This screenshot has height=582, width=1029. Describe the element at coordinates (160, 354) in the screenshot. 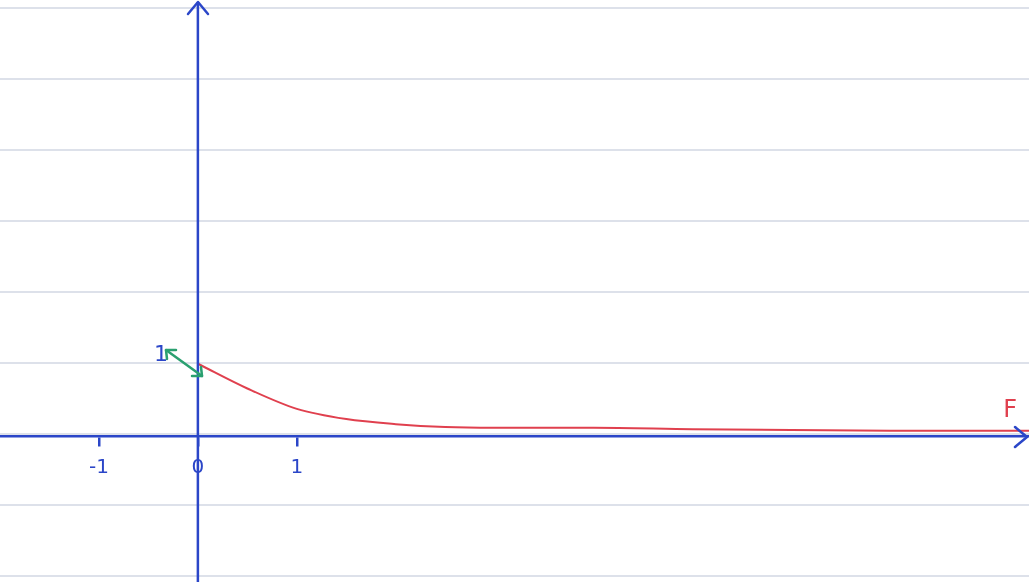

I see `annotation: 1` at that location.